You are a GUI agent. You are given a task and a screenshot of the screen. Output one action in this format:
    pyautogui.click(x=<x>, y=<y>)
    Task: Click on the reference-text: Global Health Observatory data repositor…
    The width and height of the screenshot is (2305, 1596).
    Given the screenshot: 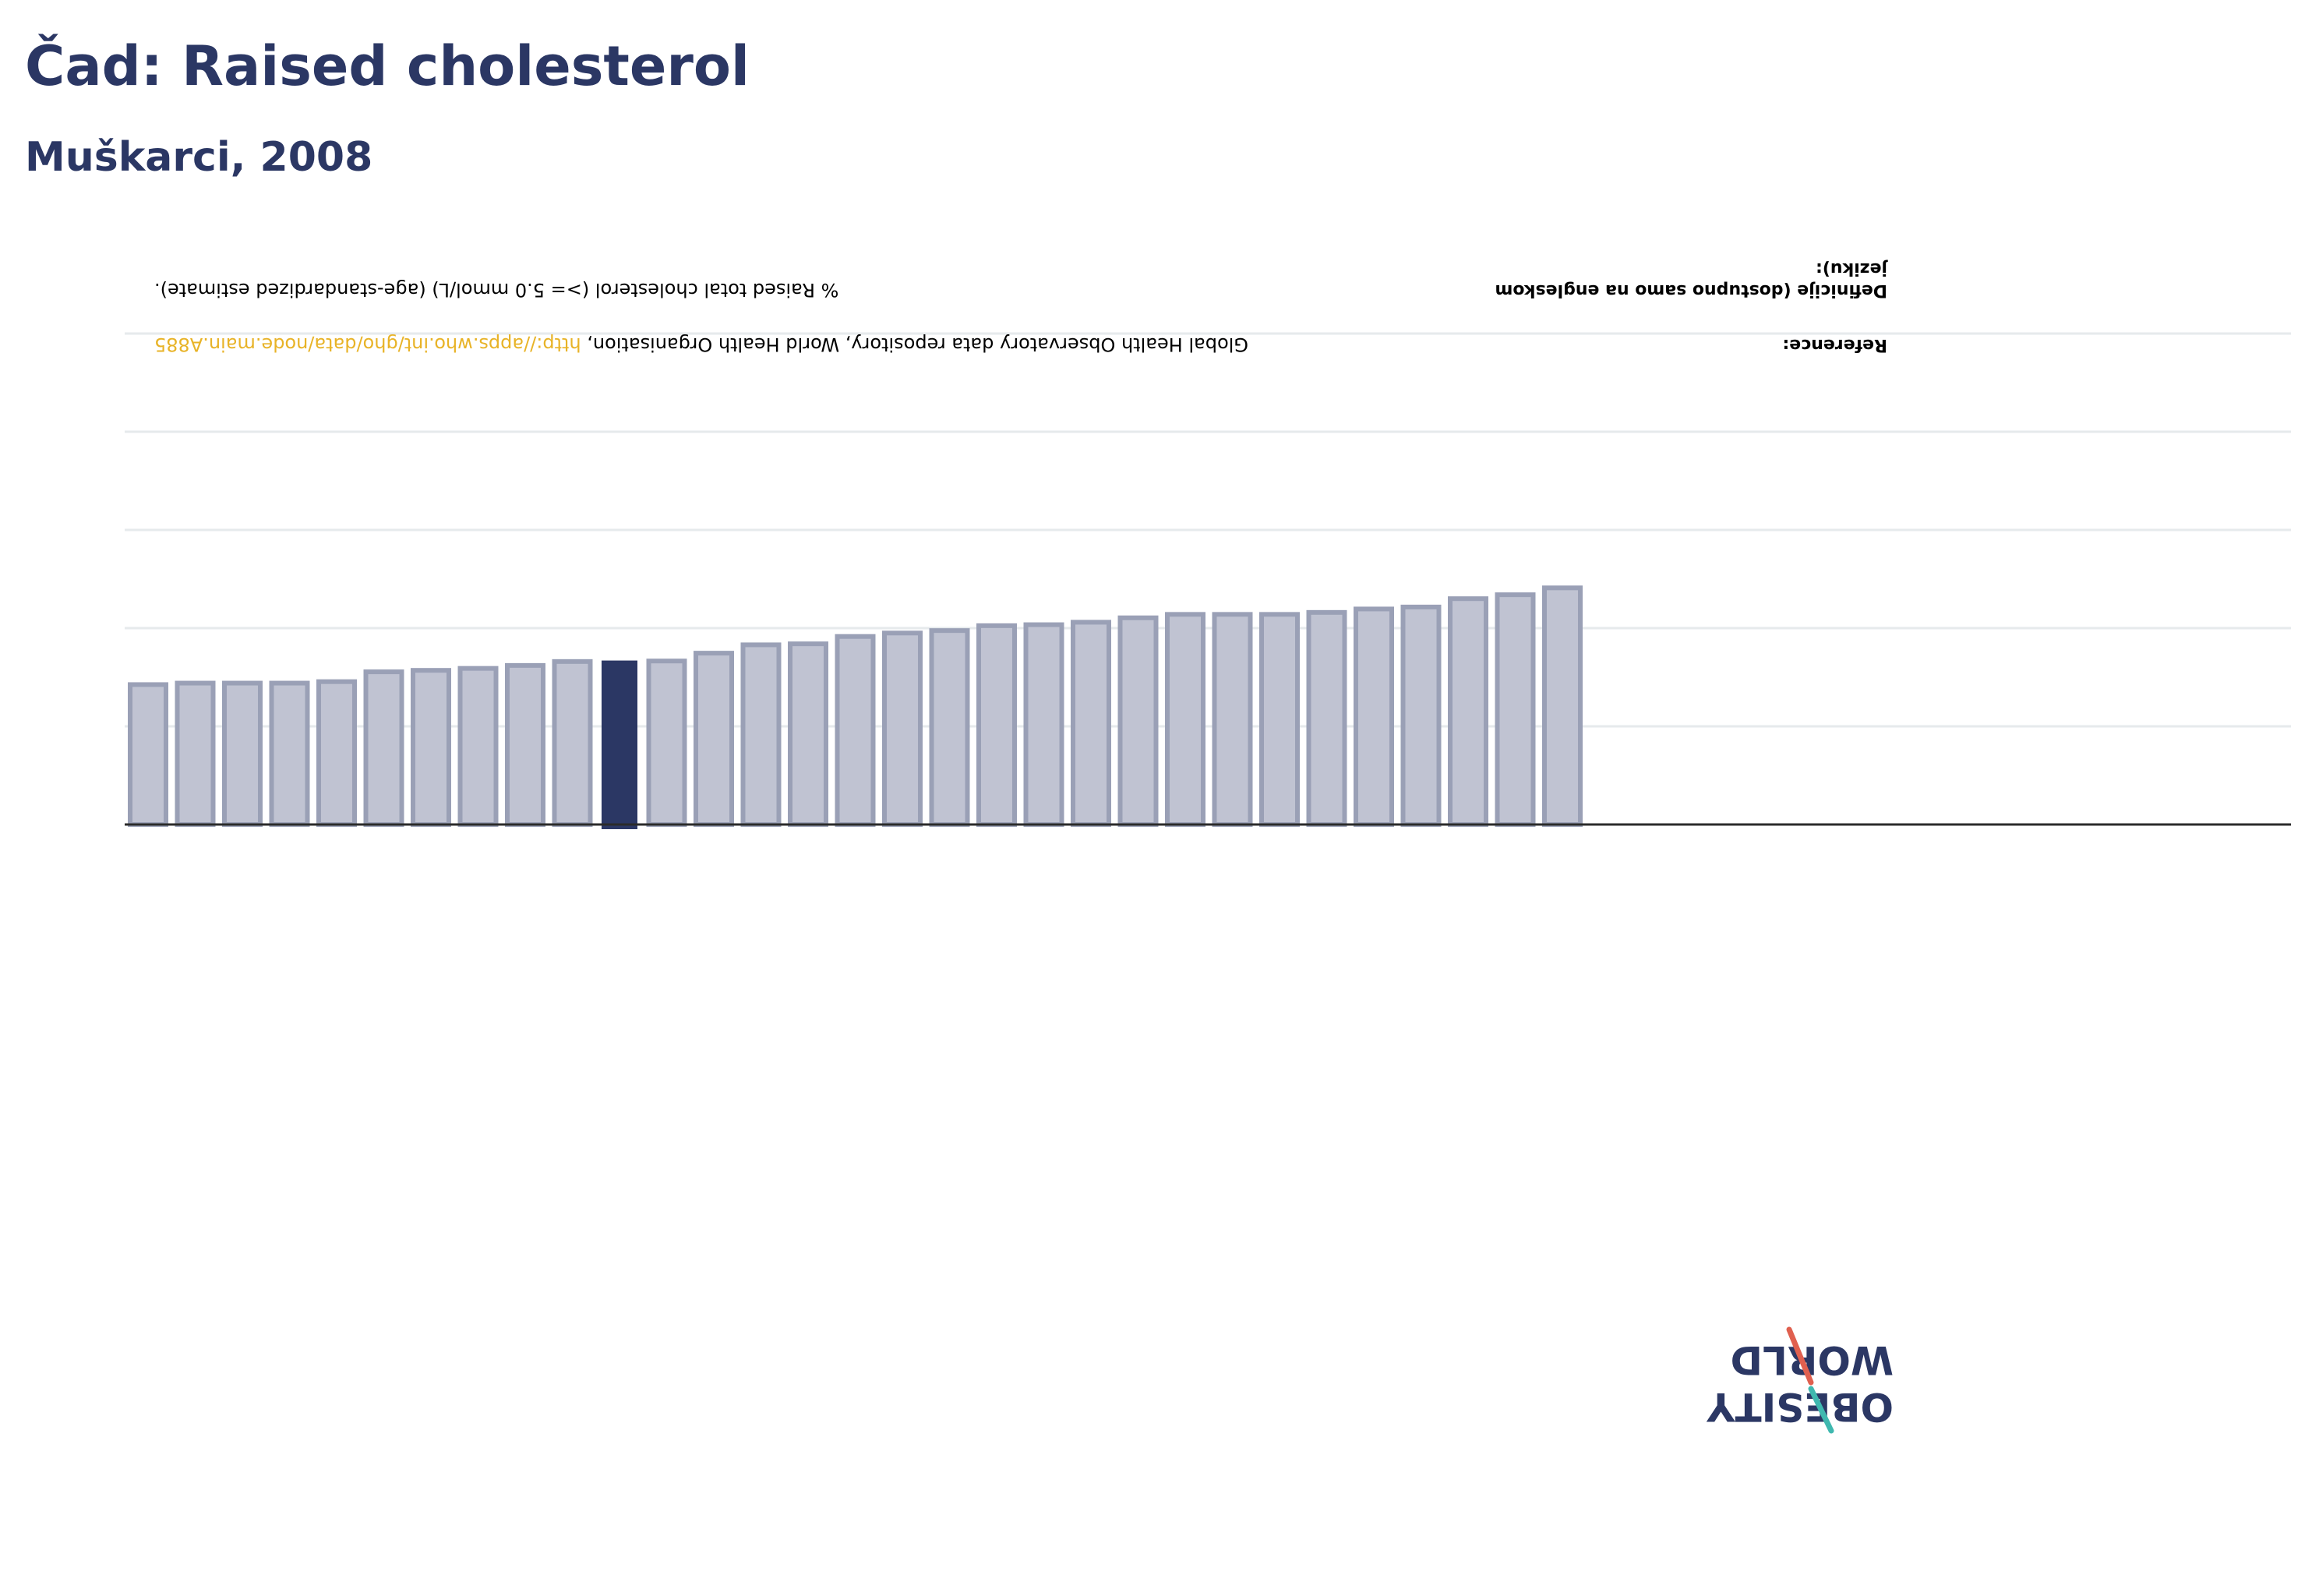 What is the action you would take?
    pyautogui.click(x=914, y=344)
    